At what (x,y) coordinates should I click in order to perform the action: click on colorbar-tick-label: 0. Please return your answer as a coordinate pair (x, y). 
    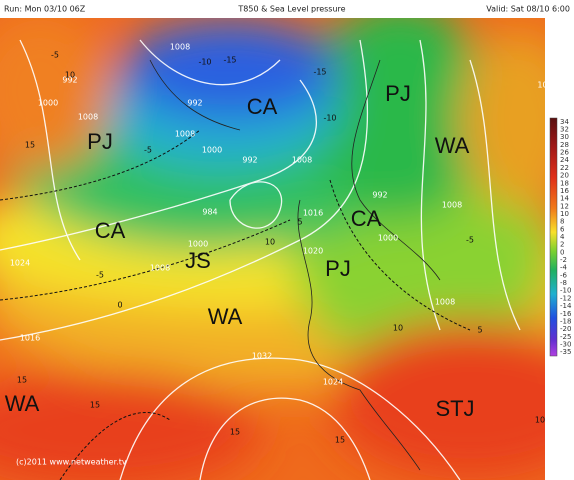
    Looking at the image, I should click on (562, 252).